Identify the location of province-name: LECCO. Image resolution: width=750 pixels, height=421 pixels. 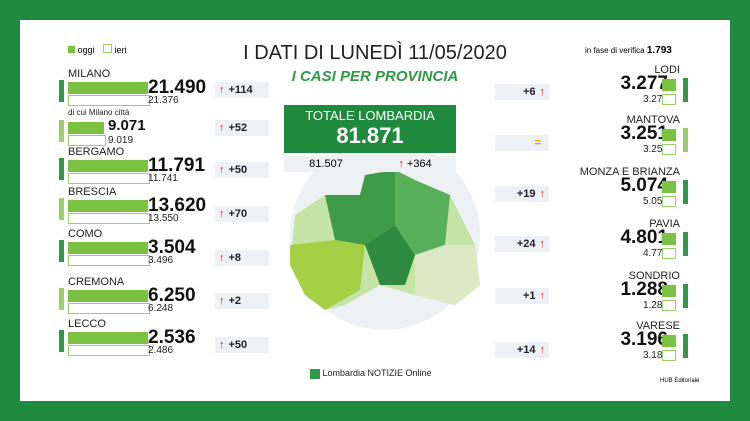
(87, 324).